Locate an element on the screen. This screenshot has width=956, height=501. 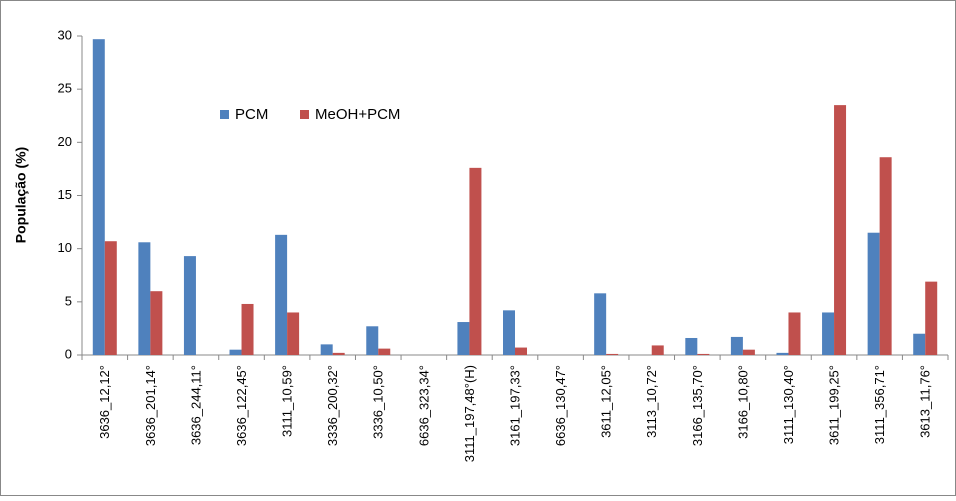
x-tick-label: 6636_130,47° is located at coordinates (560, 405).